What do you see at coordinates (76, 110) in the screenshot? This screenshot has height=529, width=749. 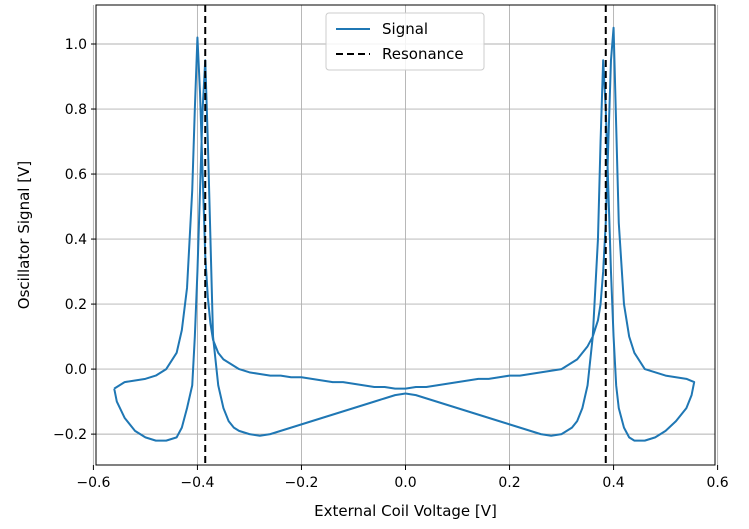 I see `y-tick-label: 0.8` at bounding box center [76, 110].